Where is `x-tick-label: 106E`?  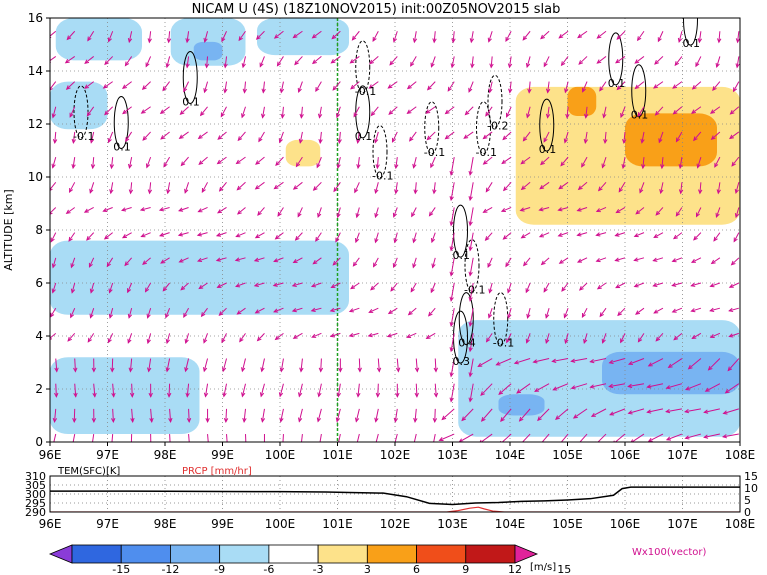 x-tick-label: 106E is located at coordinates (625, 455).